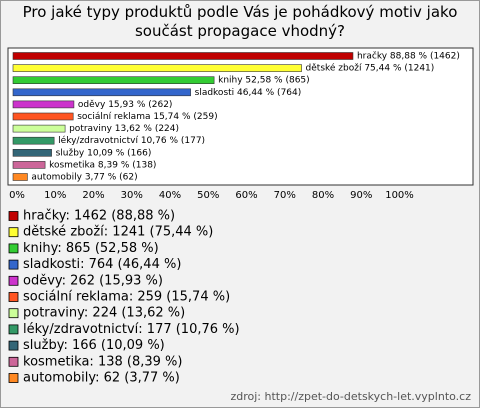 The image size is (480, 408). I want to click on x-tick-label: 40%, so click(170, 195).